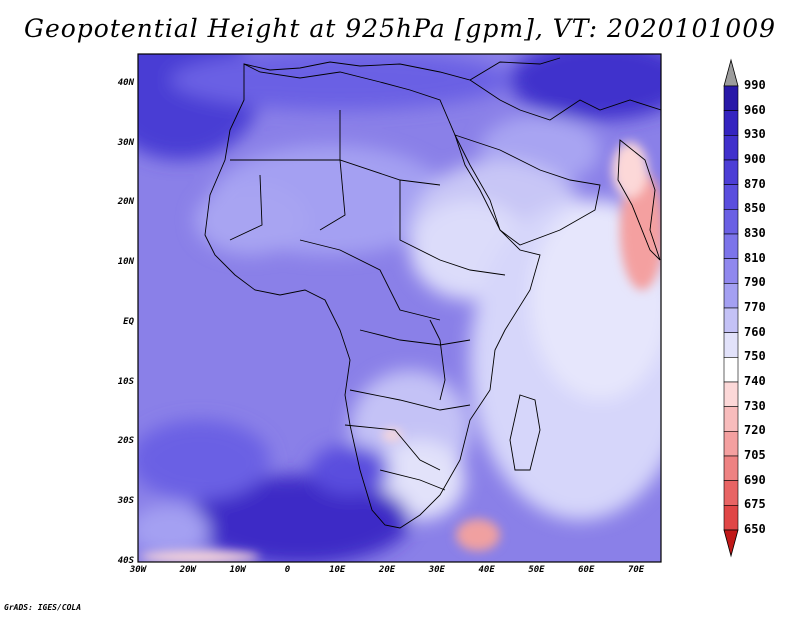 Image resolution: width=800 pixels, height=618 pixels. Describe the element at coordinates (128, 321) in the screenshot. I see `lat-label: EQ` at that location.